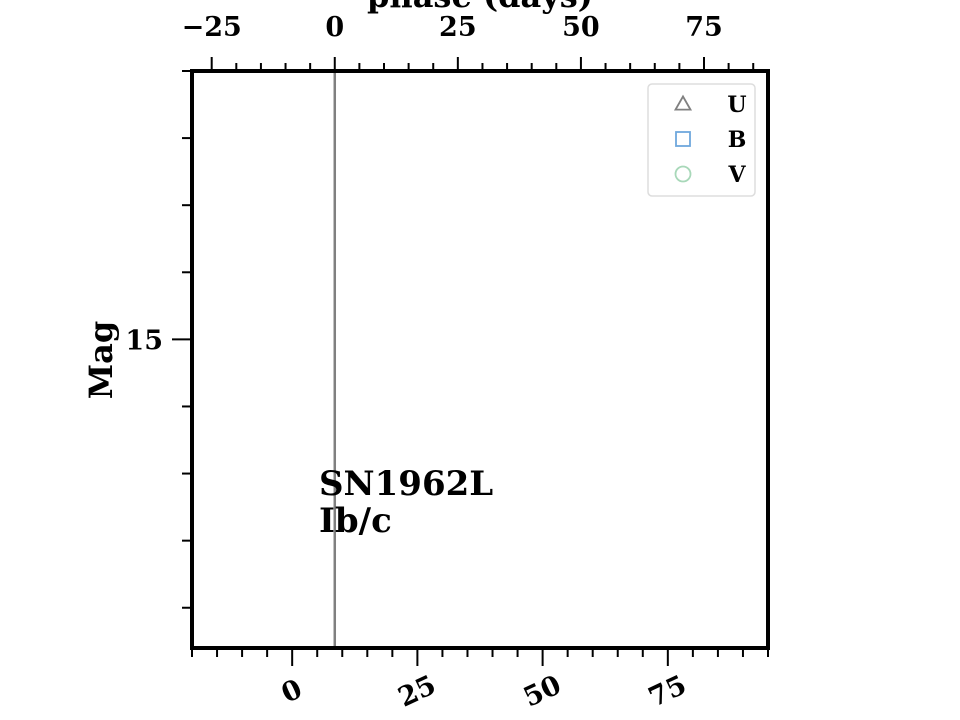 The height and width of the screenshot is (720, 960). I want to click on top-tick-label: 75, so click(704, 27).